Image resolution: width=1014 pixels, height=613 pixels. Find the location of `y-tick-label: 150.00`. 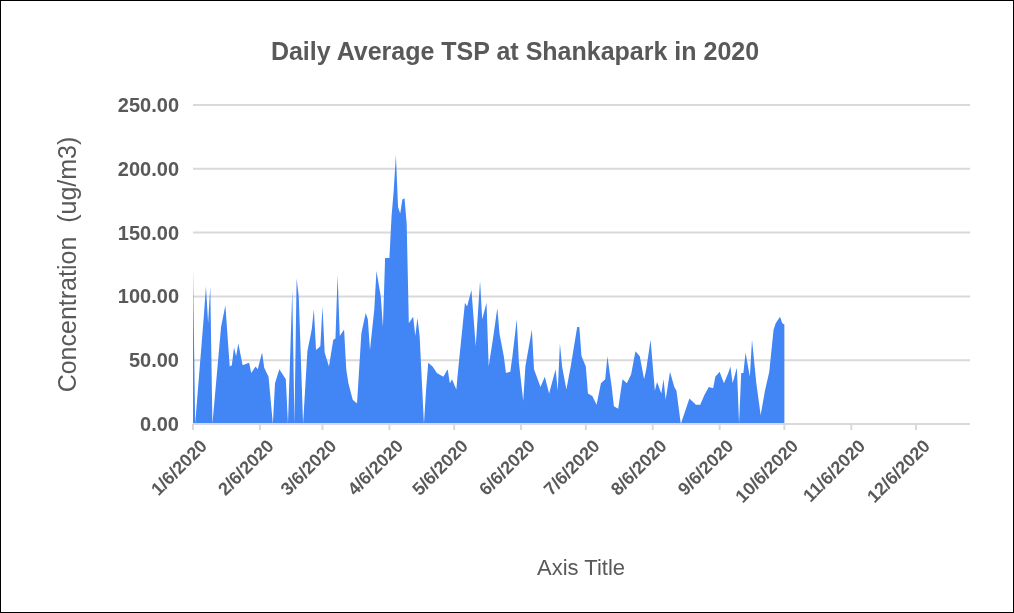

y-tick-label: 150.00 is located at coordinates (148, 232).